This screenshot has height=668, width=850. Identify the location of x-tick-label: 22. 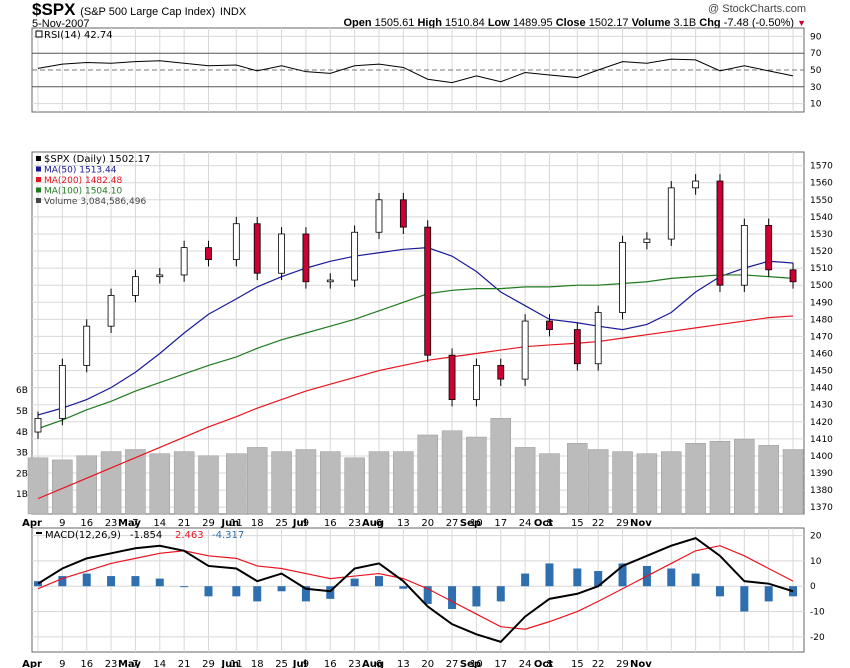
(598, 663).